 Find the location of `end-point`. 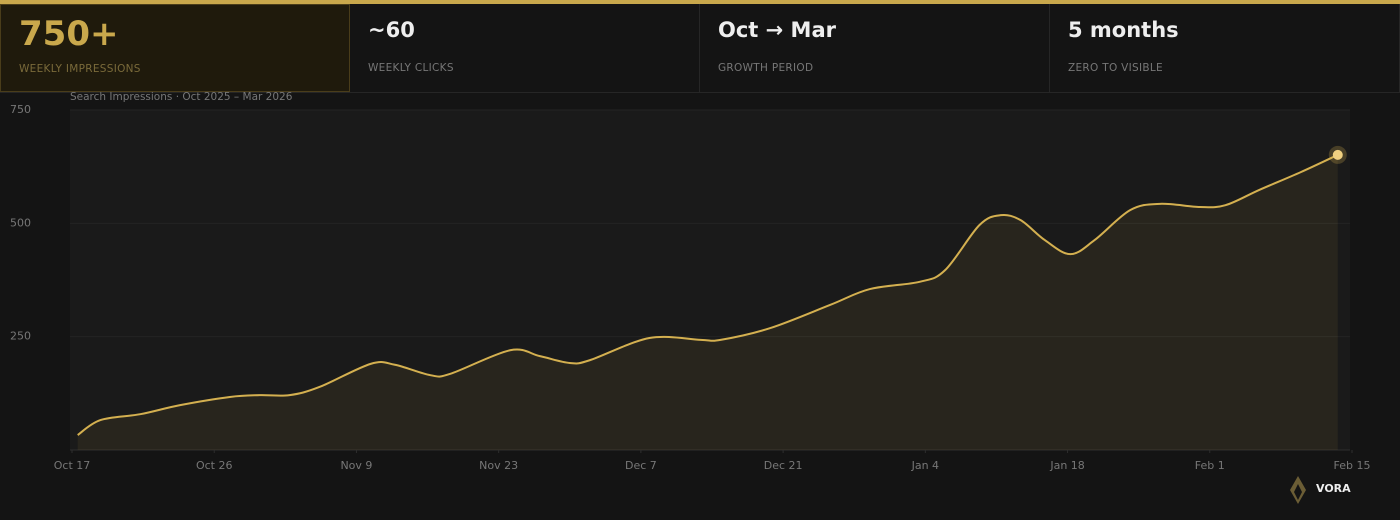

end-point is located at coordinates (1337, 154).